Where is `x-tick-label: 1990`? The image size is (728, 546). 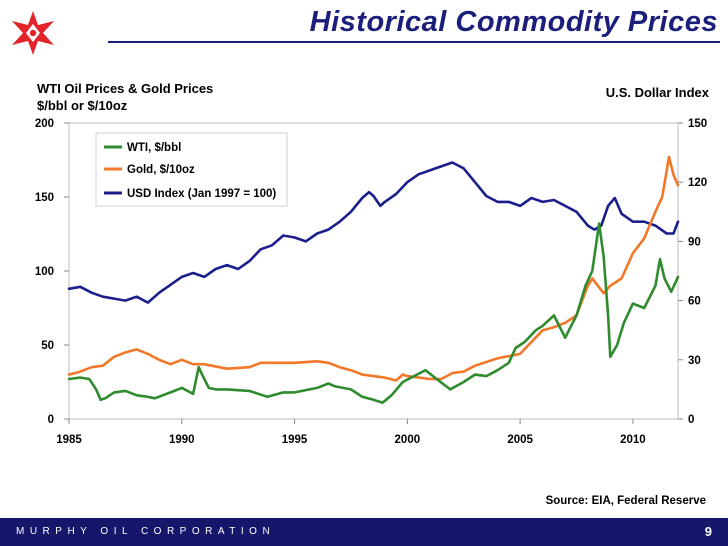
x-tick-label: 1990 is located at coordinates (182, 440).